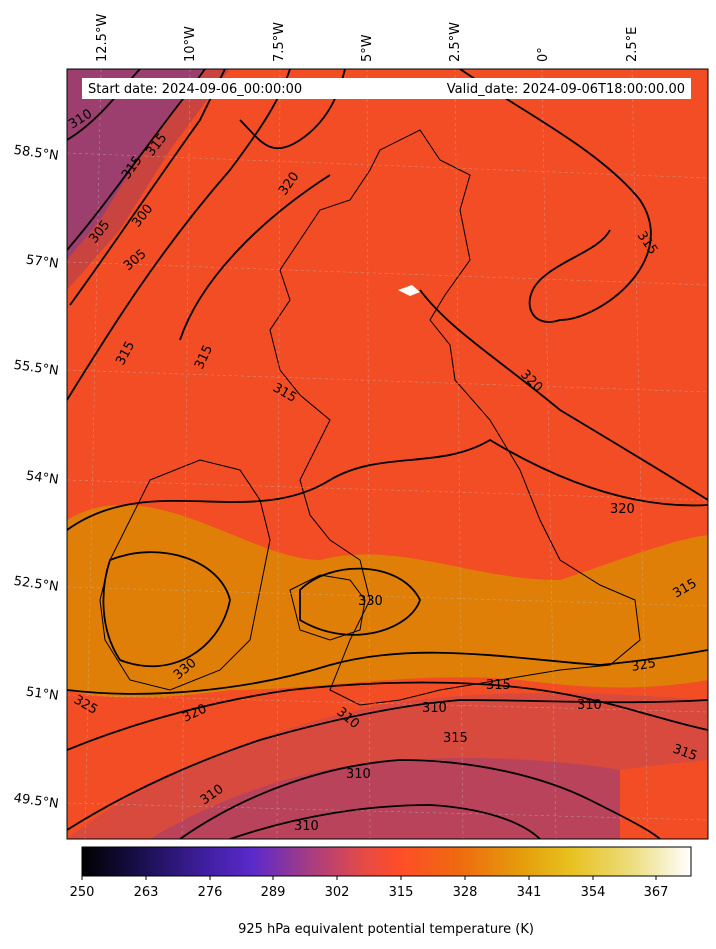 This screenshot has height=949, width=716. I want to click on latitude-label: 52.5°N, so click(36, 584).